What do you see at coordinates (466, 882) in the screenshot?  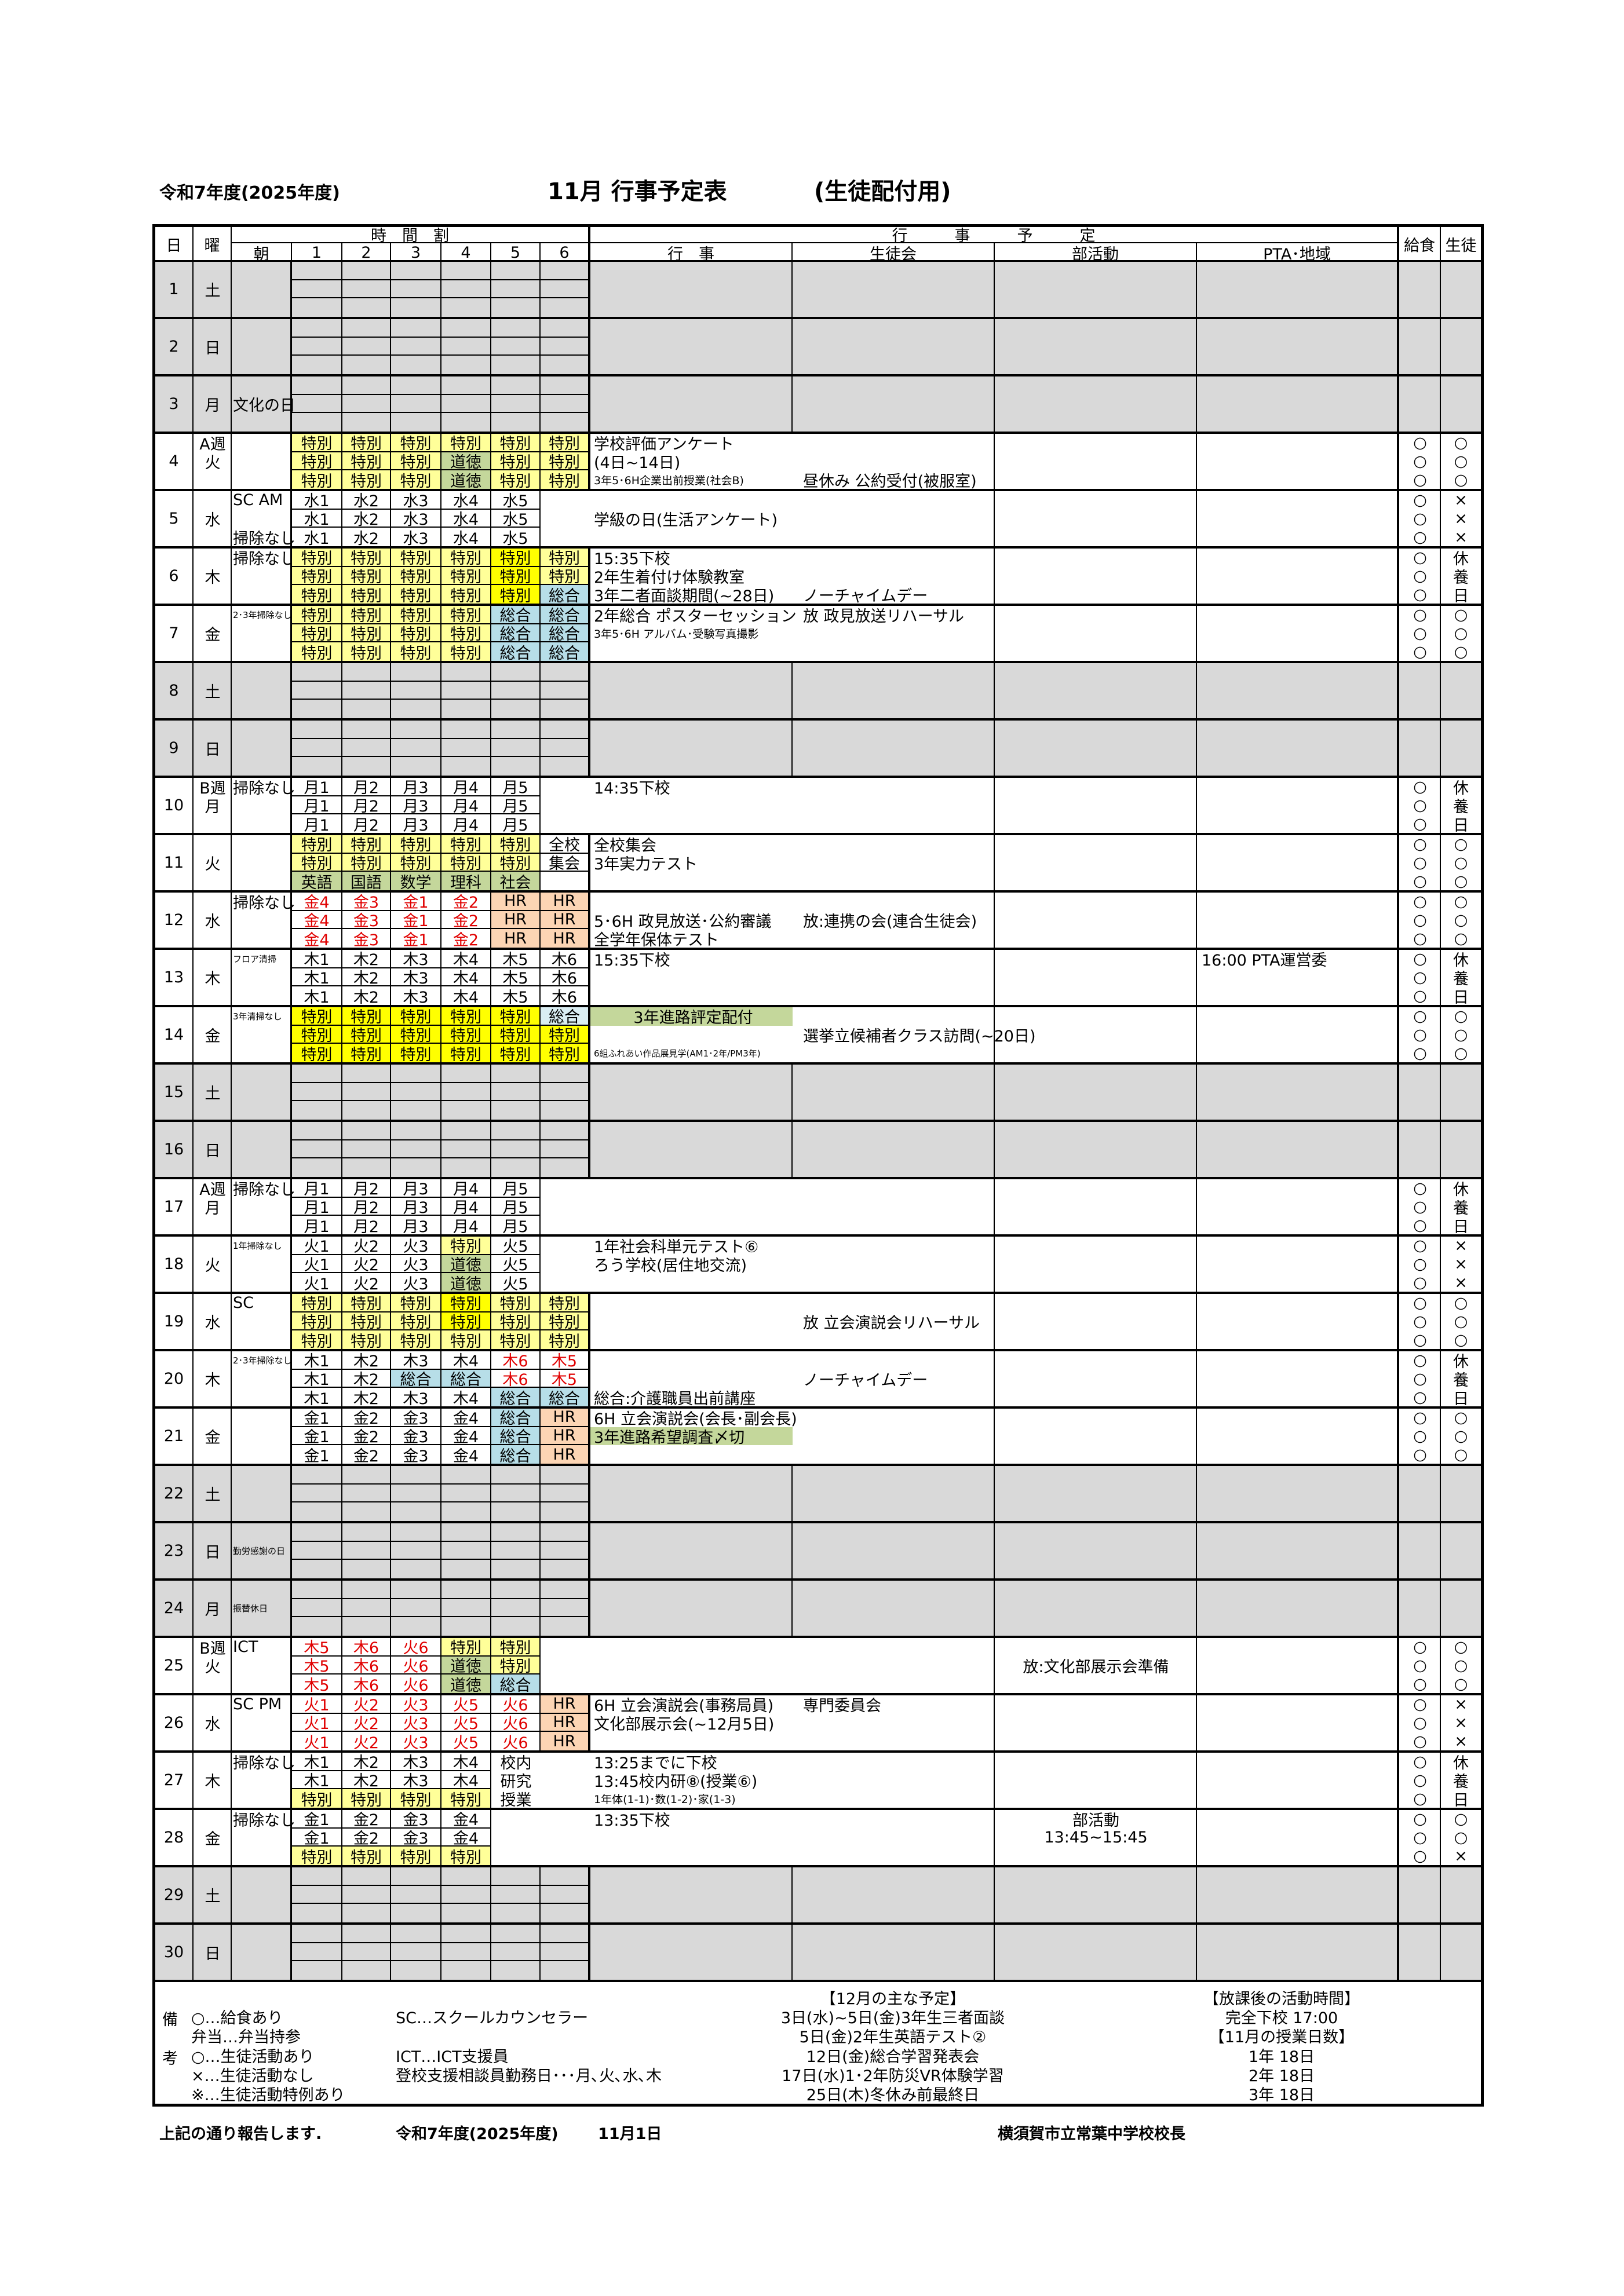 I see `period-cell: 理科` at bounding box center [466, 882].